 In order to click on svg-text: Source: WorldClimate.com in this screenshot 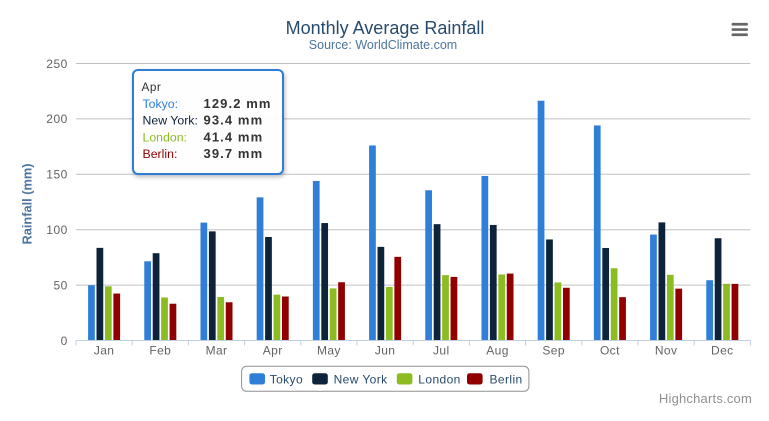, I will do `click(383, 45)`.